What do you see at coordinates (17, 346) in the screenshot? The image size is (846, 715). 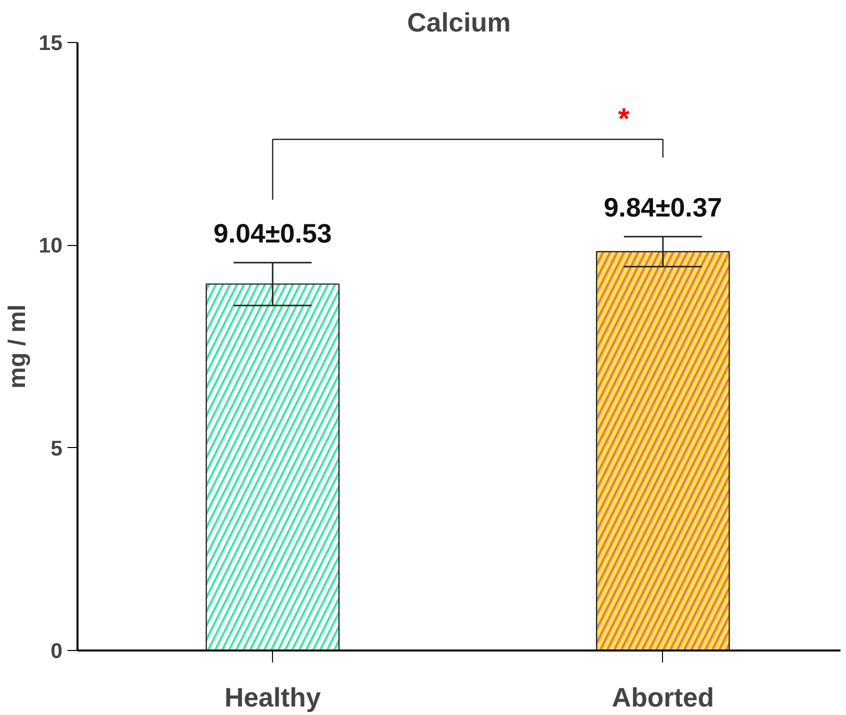 I see `y-axis-title: mg / ml` at bounding box center [17, 346].